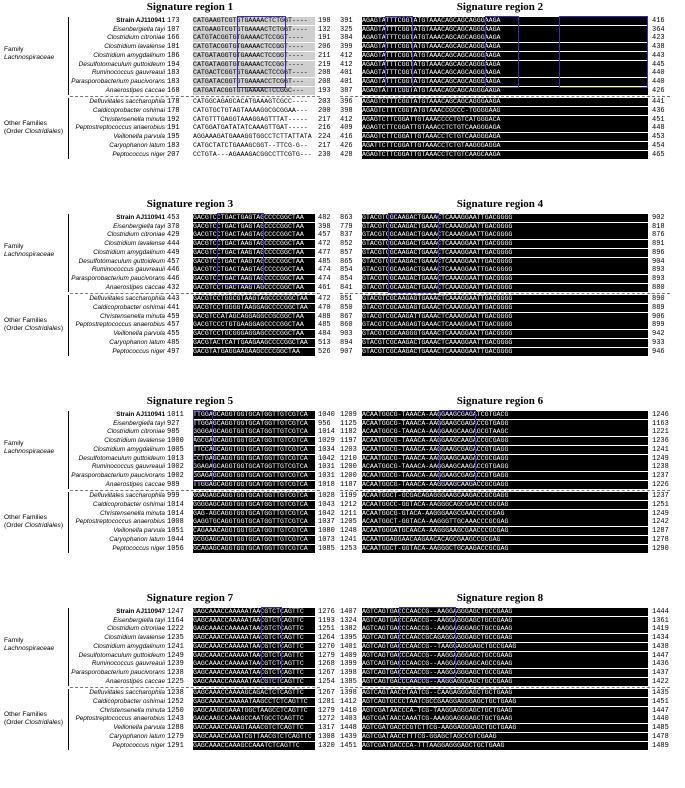  I want to click on family-name-label: Lachnospiraceae, so click(29, 255).